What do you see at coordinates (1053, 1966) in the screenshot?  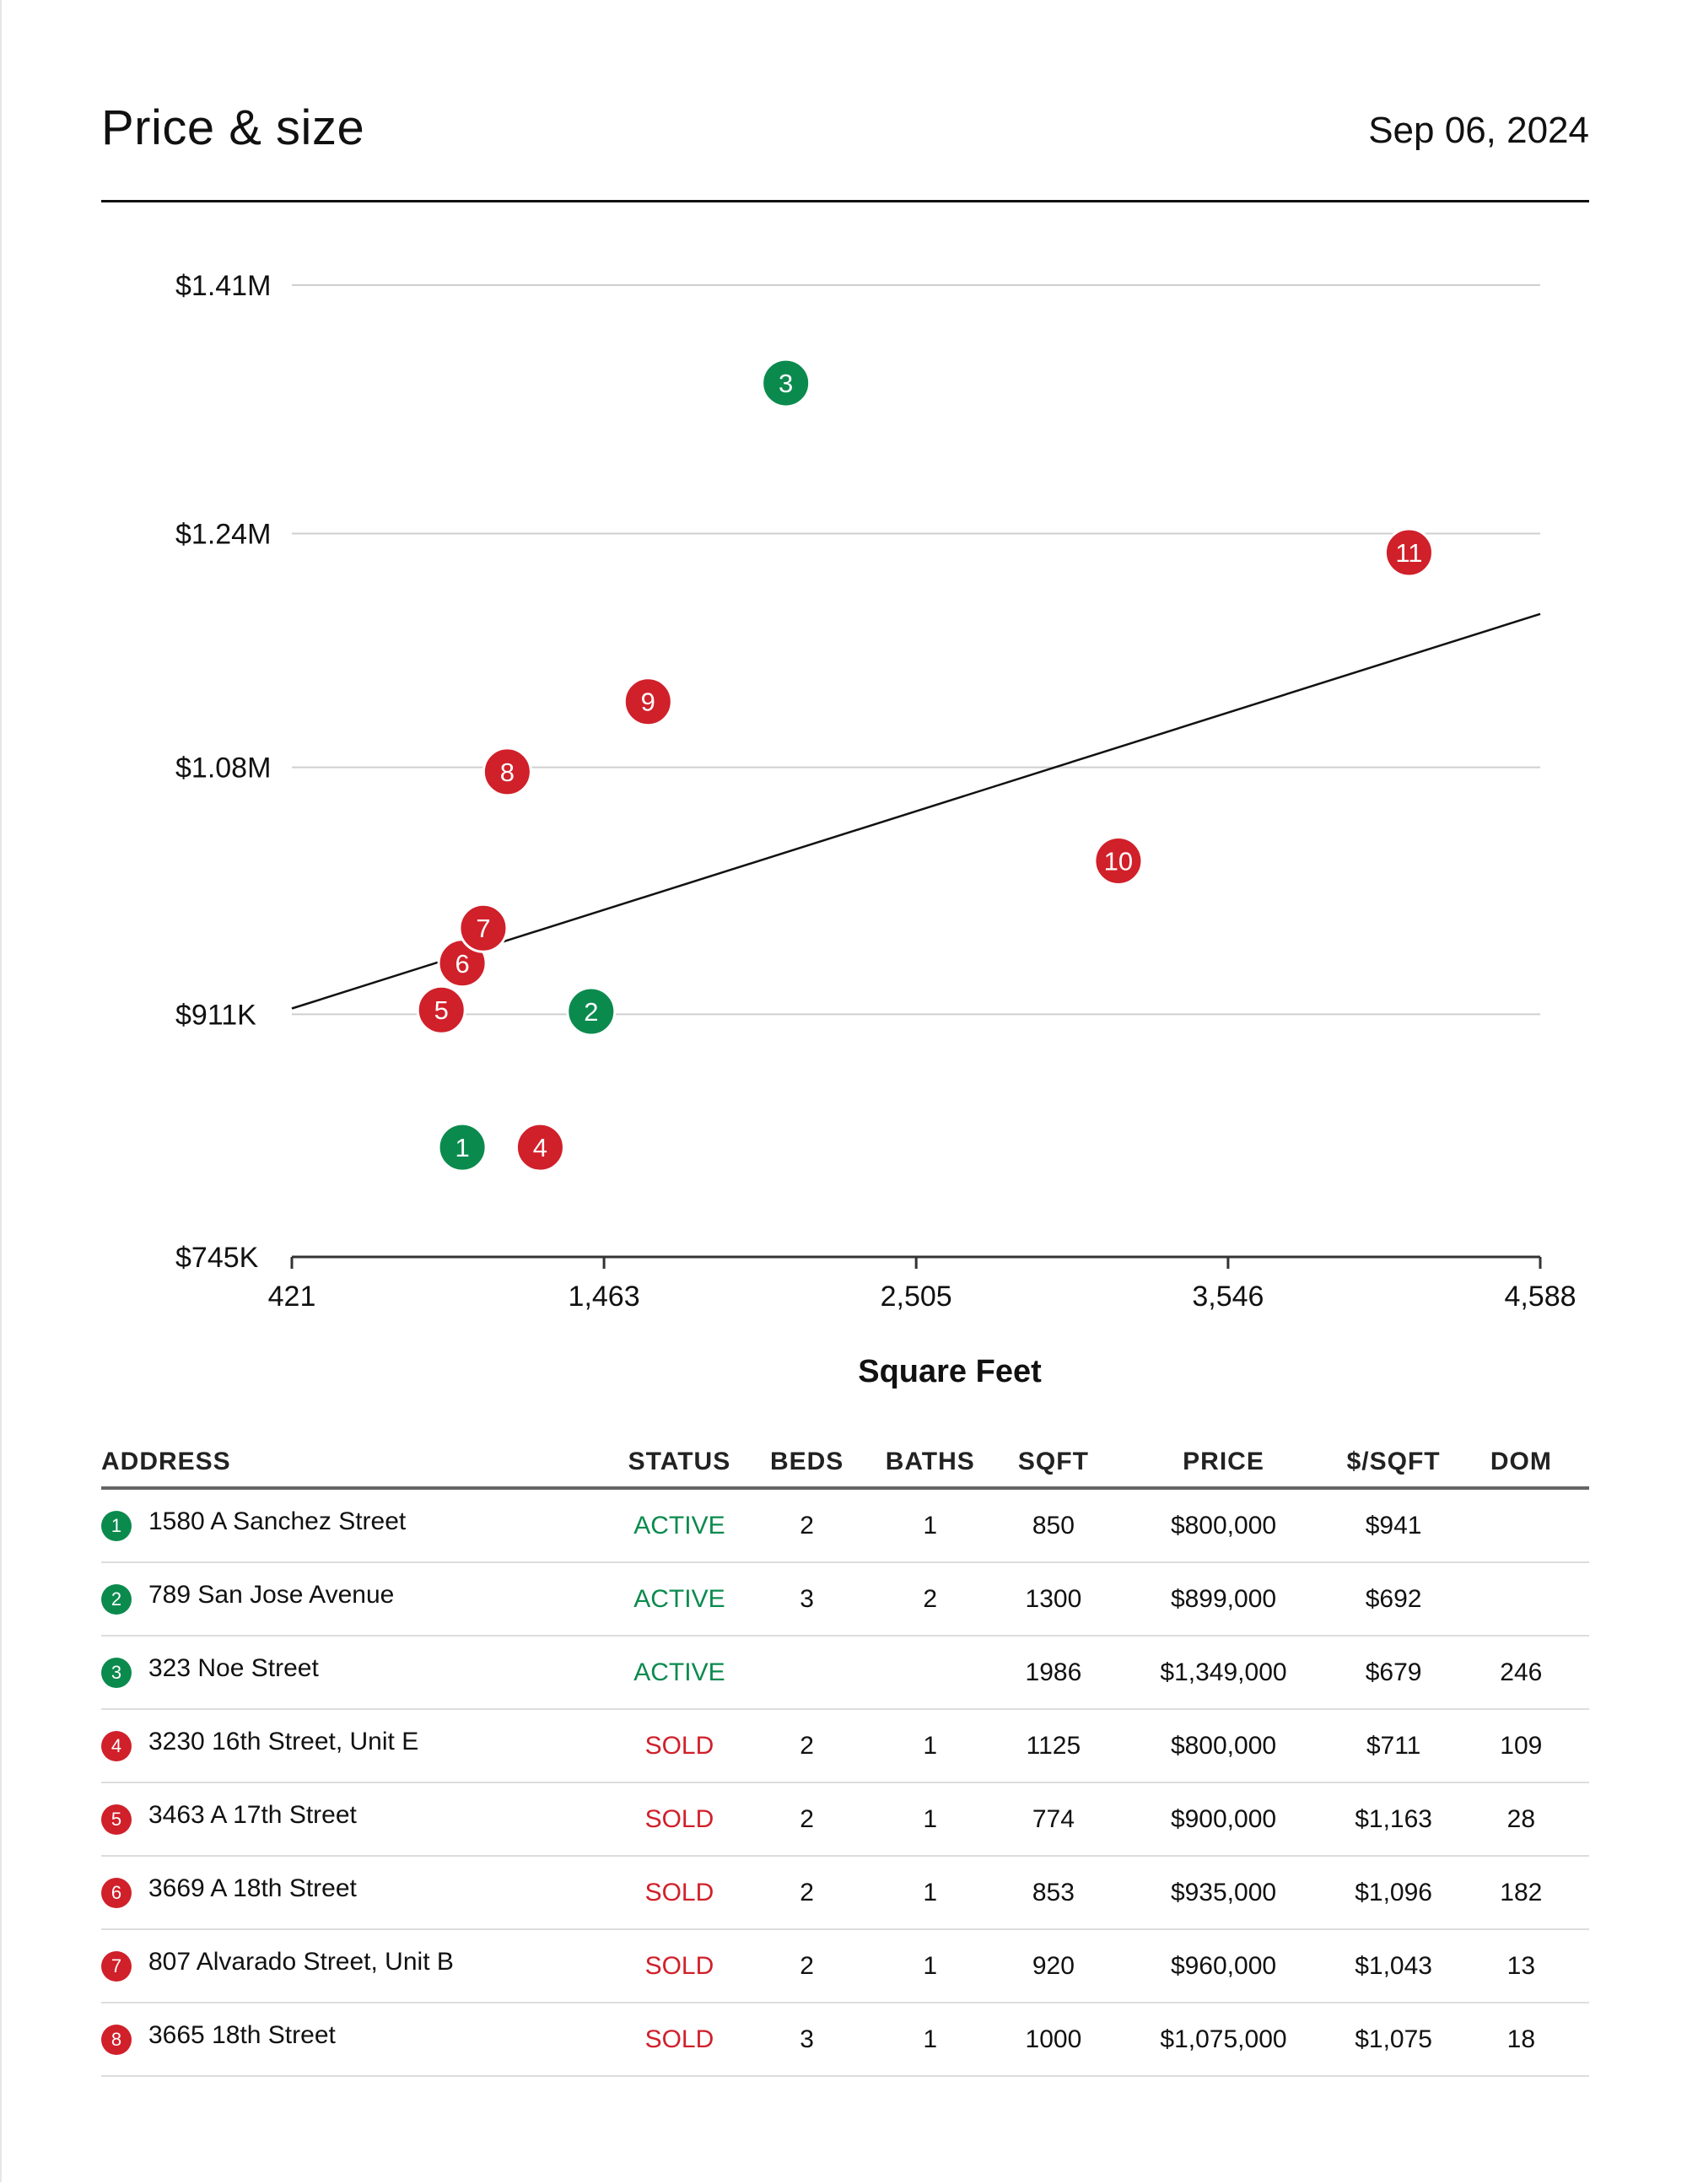 I see `sqft-cell: 920` at bounding box center [1053, 1966].